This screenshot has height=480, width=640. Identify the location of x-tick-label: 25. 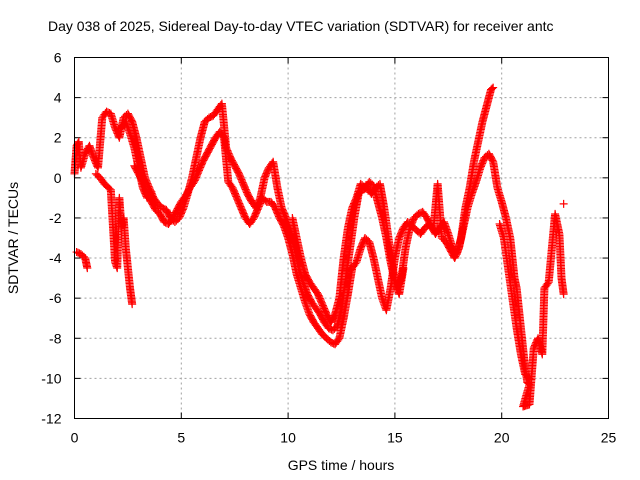
(609, 438).